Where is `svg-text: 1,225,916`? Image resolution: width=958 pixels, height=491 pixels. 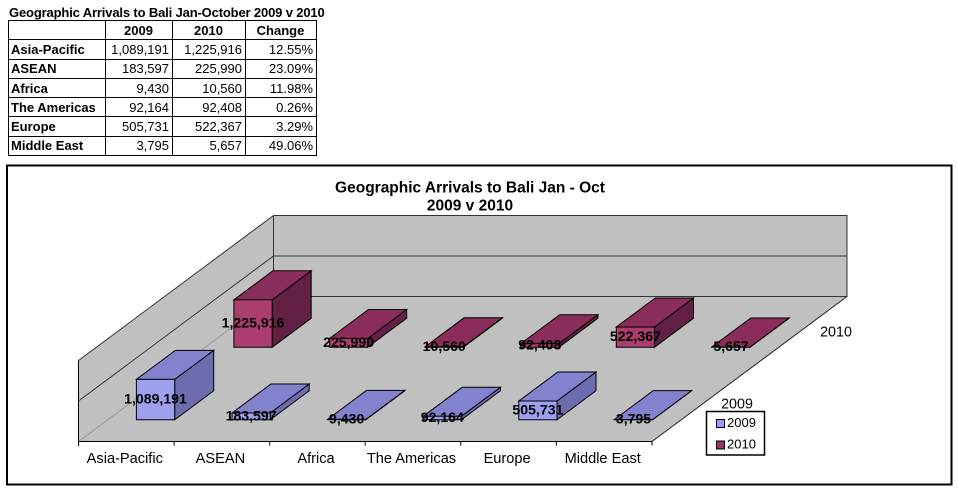 svg-text: 1,225,916 is located at coordinates (253, 323).